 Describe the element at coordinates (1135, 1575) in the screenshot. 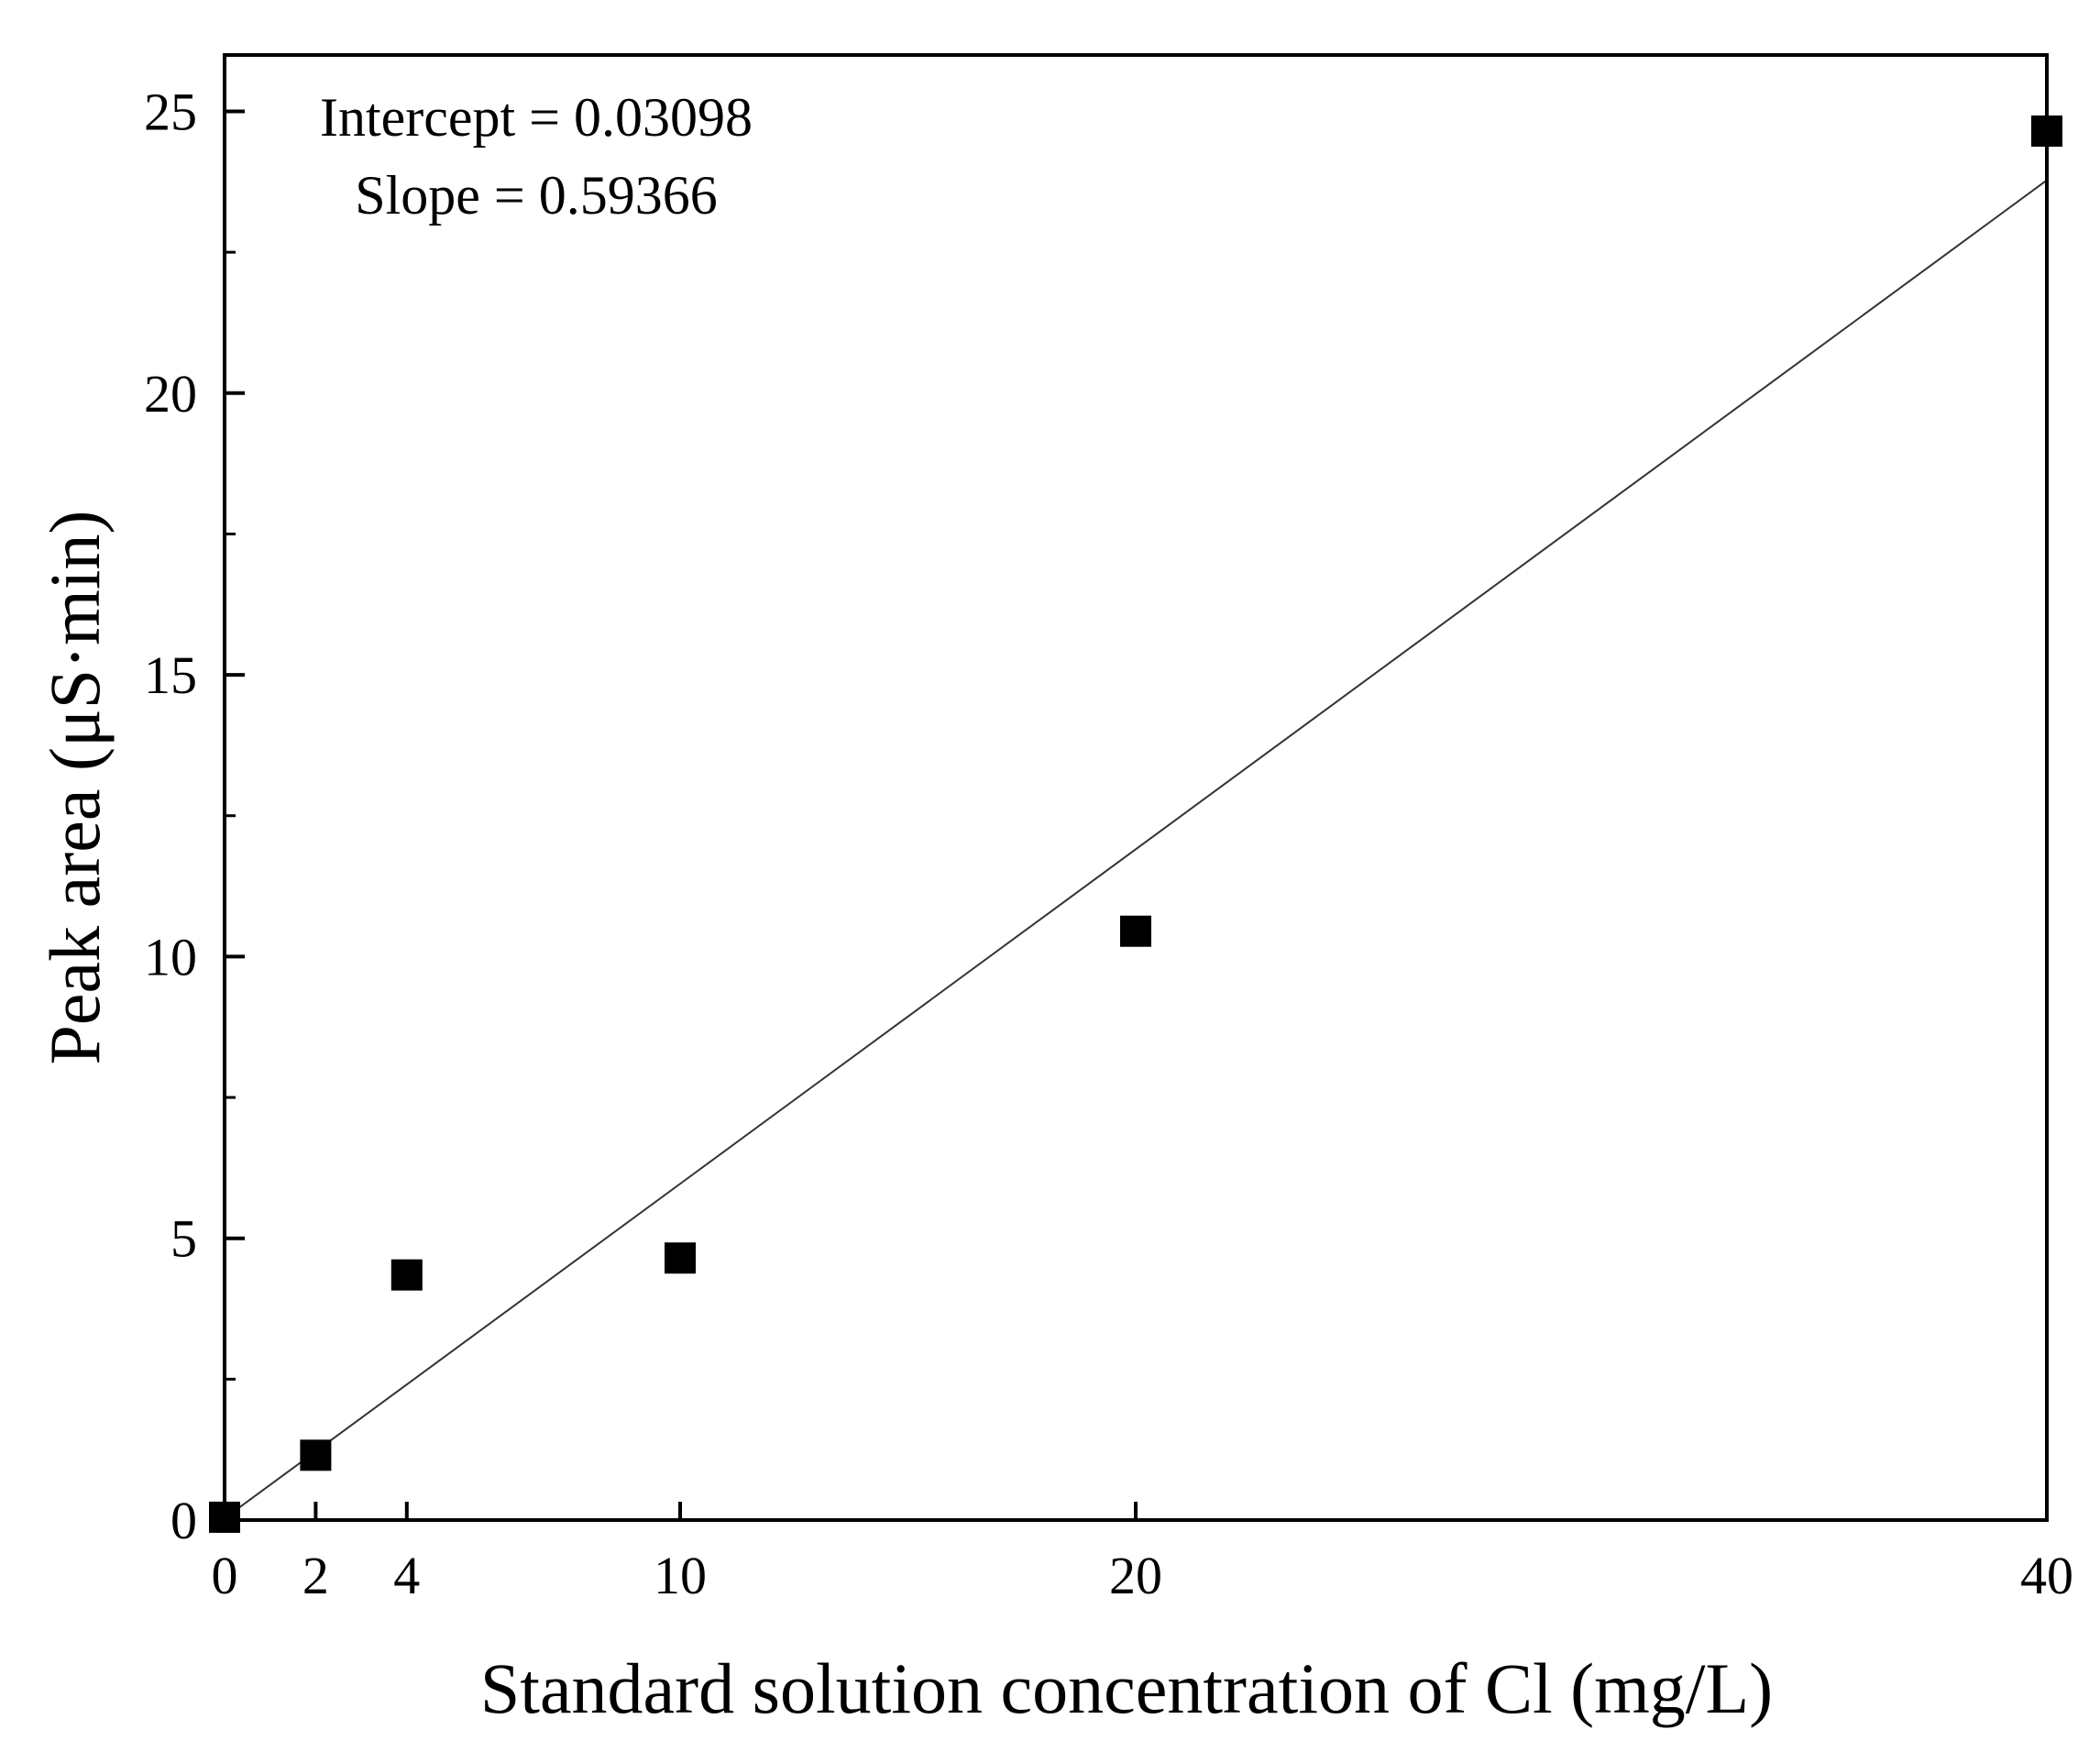

I see `x-tick-label-20: 20` at that location.